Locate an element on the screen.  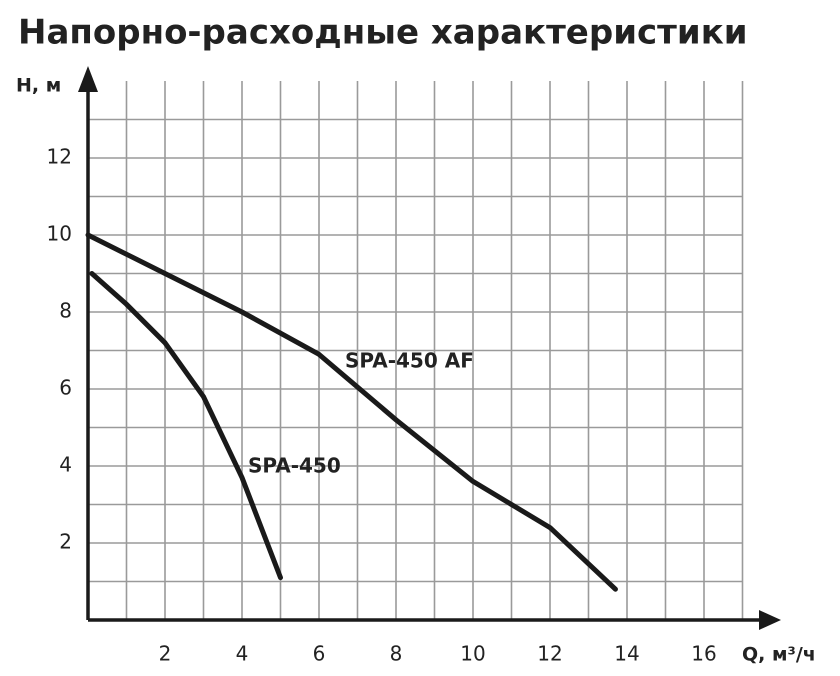
chart-title: Напорно-расходные характеристики is located at coordinates (383, 33).